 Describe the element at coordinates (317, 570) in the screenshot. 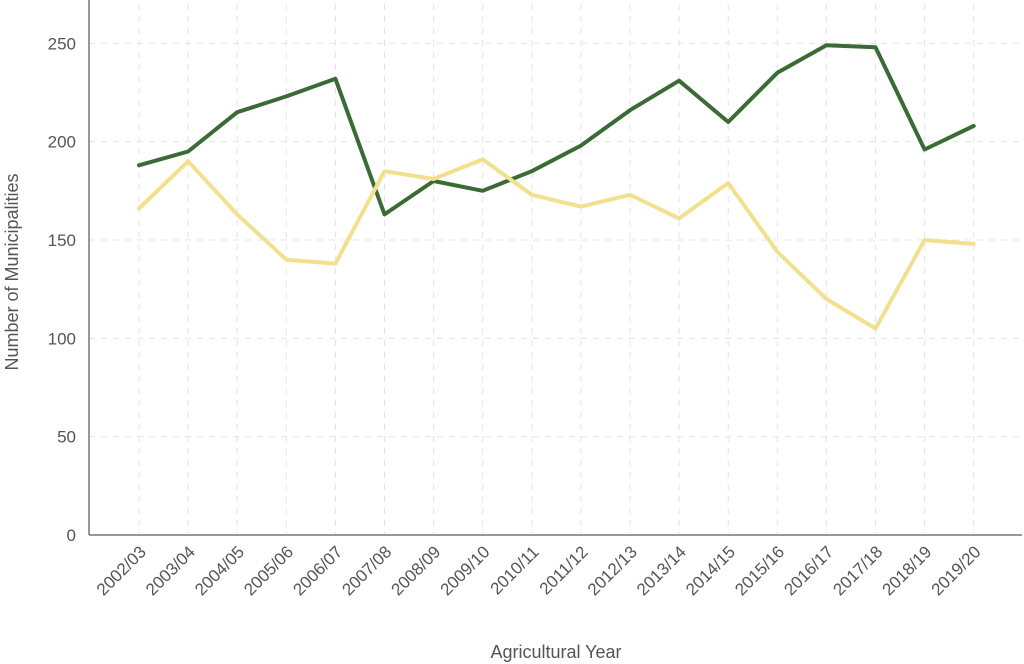

I see `x-tick-label: 2006/07` at that location.